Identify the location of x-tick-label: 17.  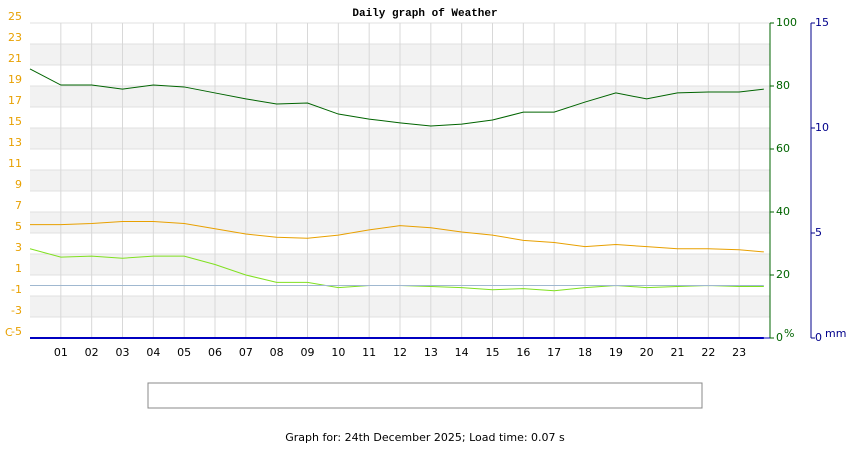
(554, 352).